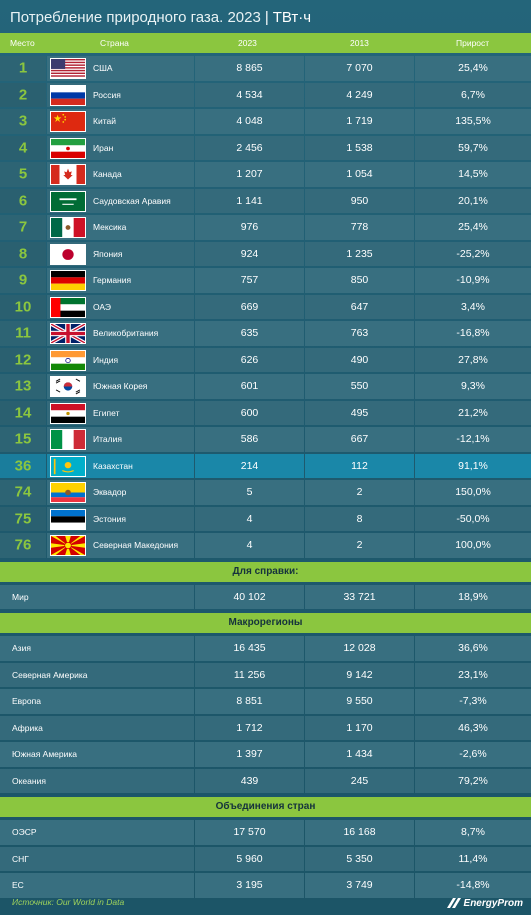 Image resolution: width=531 pixels, height=915 pixels. What do you see at coordinates (473, 280) in the screenshot?
I see `growth-cell: -10,9%` at bounding box center [473, 280].